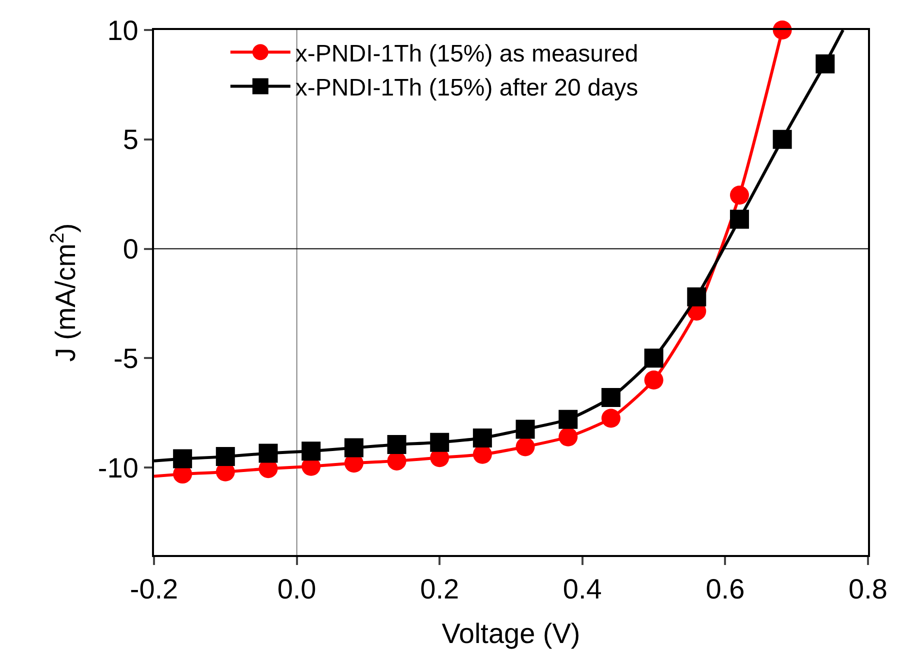 This screenshot has width=898, height=667. What do you see at coordinates (118, 468) in the screenshot?
I see `y-tick-label: -10` at bounding box center [118, 468].